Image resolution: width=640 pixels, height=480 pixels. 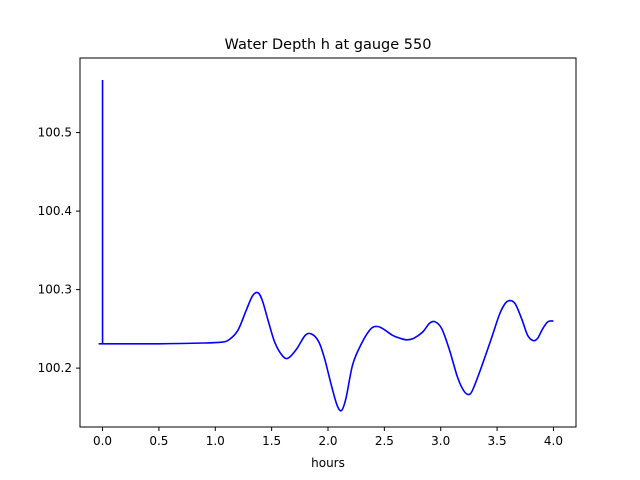 I want to click on x-tick-label: 0.5, so click(x=158, y=441).